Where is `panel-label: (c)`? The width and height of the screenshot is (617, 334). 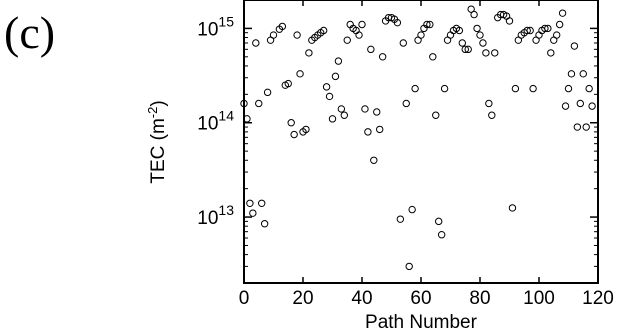
panel-label: (c) is located at coordinates (30, 32).